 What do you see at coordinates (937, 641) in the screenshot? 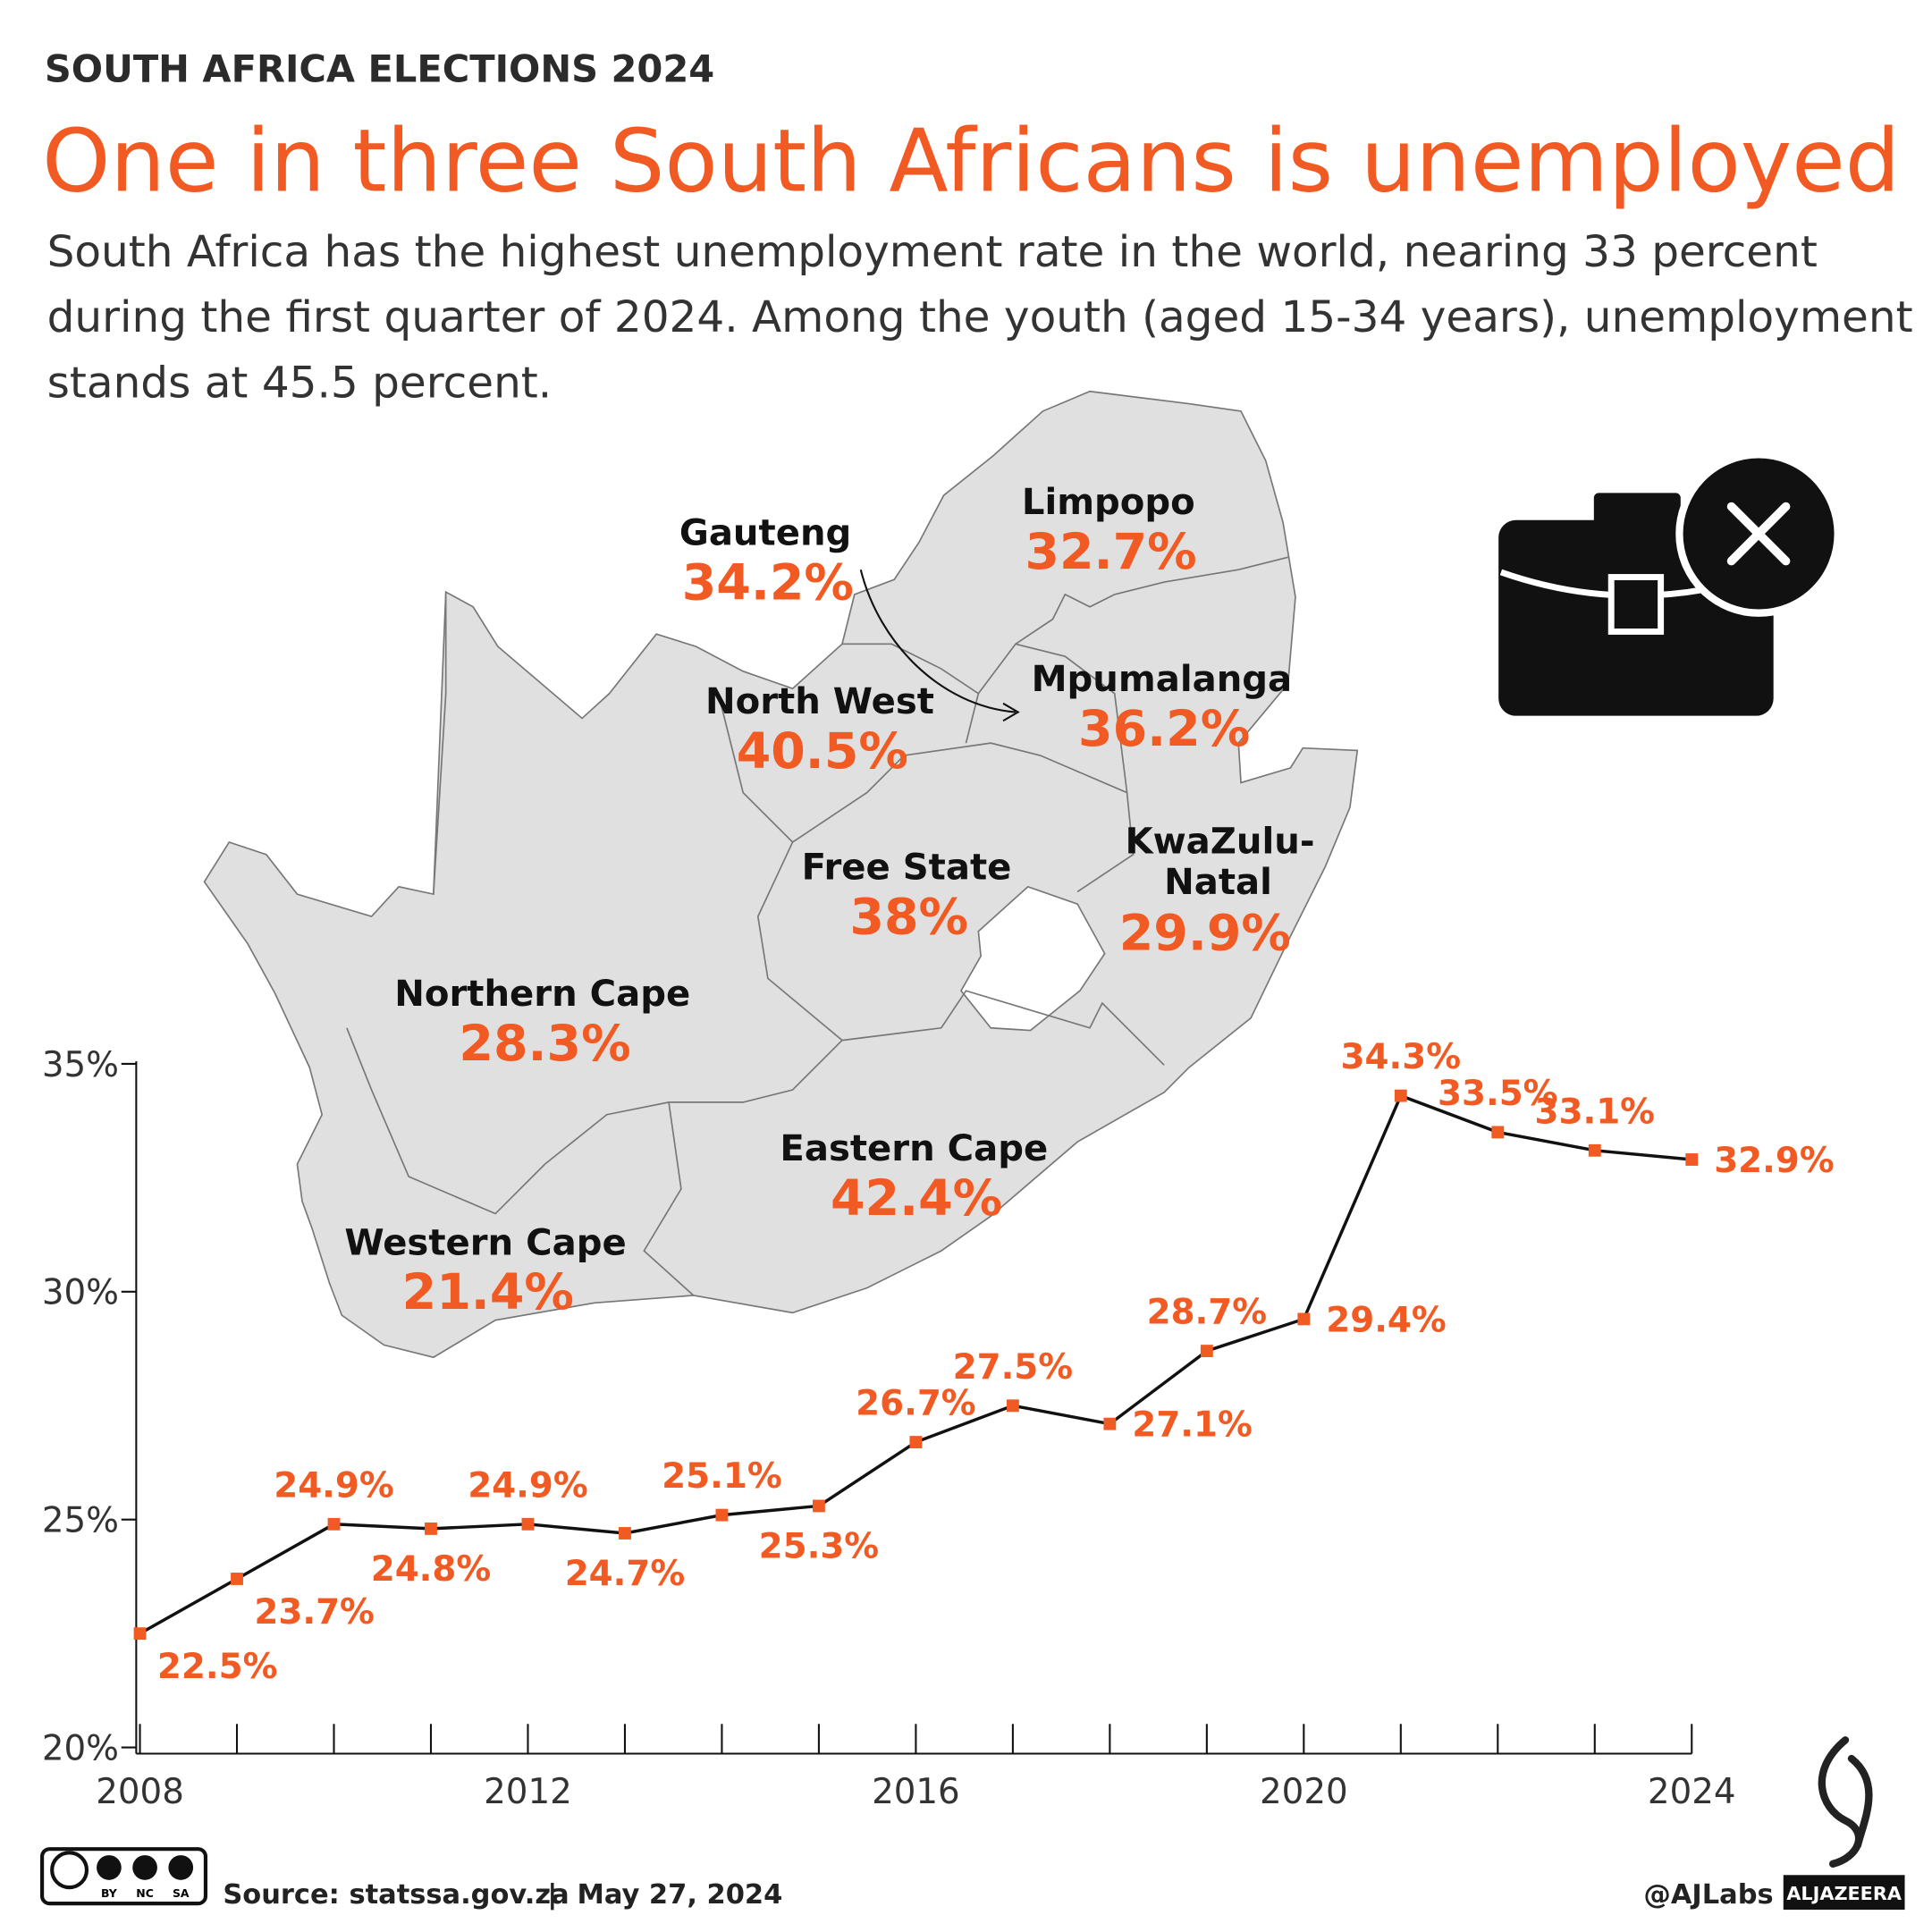
I see `gauteng-arrow` at bounding box center [937, 641].